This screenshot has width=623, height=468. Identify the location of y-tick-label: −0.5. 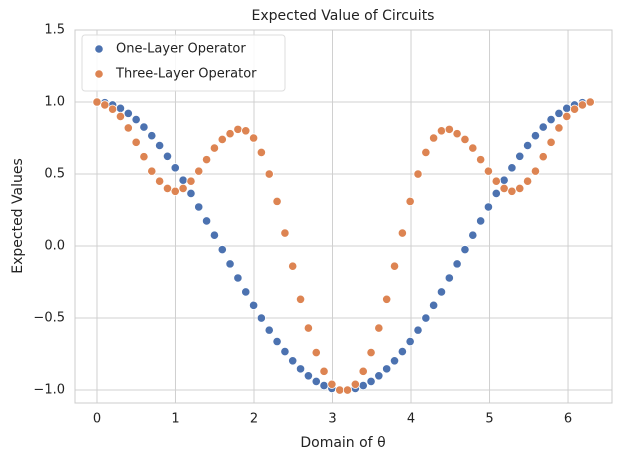
(49, 318).